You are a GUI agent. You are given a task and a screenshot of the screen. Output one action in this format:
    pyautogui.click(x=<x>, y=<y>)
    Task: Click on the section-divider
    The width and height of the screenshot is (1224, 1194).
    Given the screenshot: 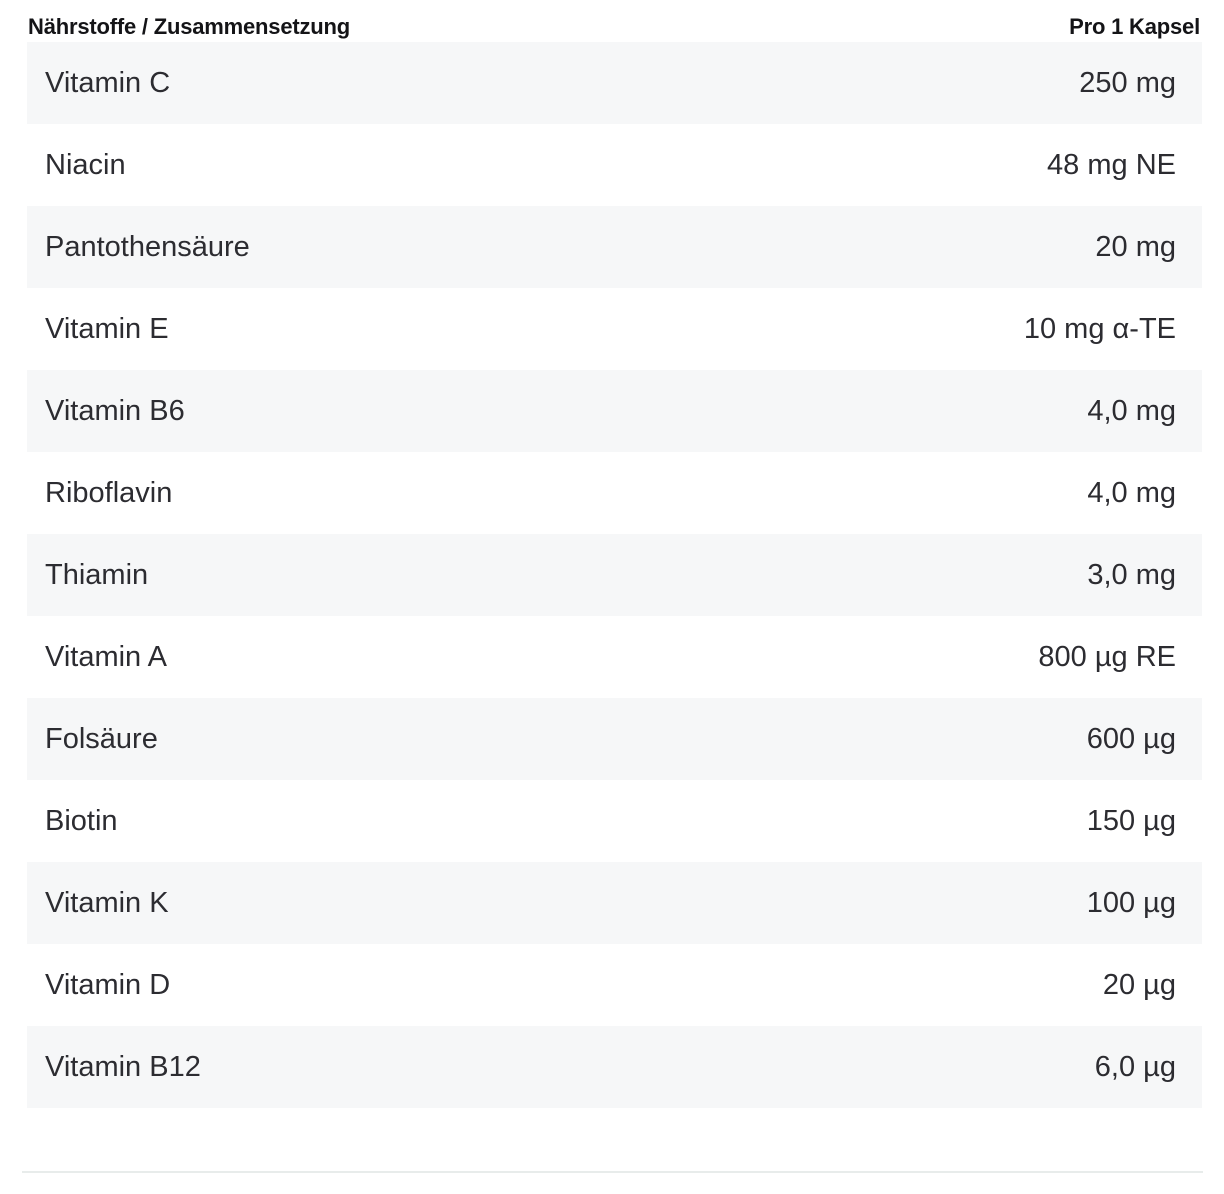 What is the action you would take?
    pyautogui.click(x=612, y=1172)
    